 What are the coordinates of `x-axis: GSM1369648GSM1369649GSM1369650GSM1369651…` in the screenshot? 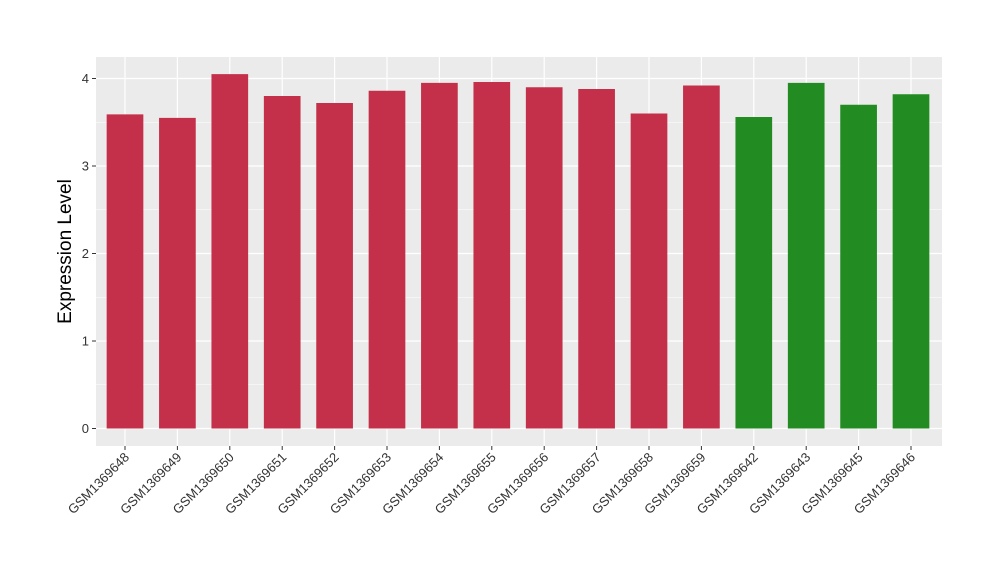 It's located at (491, 481).